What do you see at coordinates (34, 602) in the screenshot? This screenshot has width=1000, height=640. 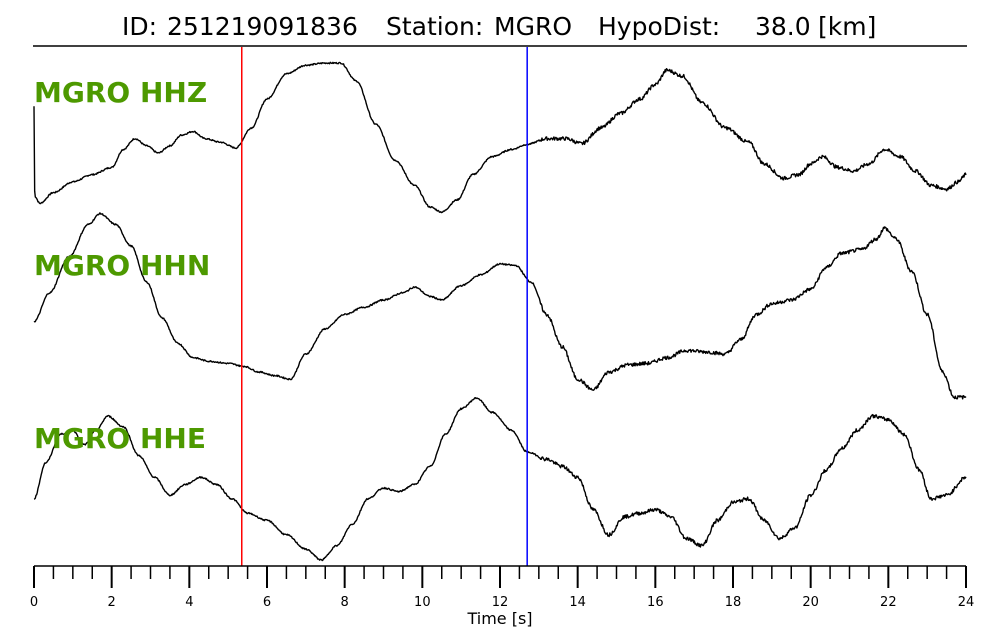 I see `x-tick-label: 0` at bounding box center [34, 602].